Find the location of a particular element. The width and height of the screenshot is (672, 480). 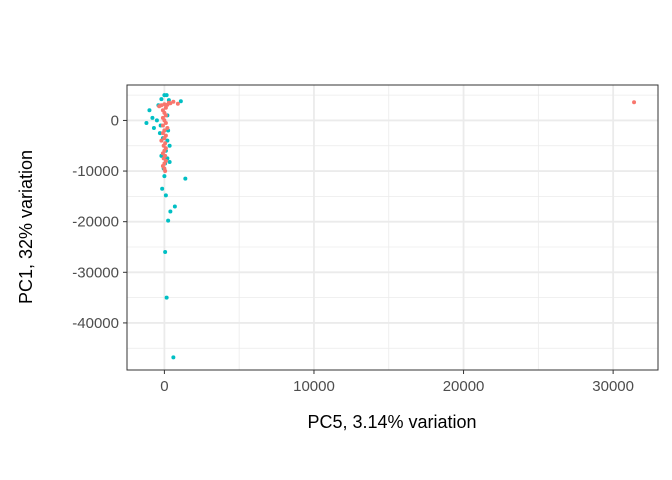

y-tick-label: -30000 is located at coordinates (95, 272).